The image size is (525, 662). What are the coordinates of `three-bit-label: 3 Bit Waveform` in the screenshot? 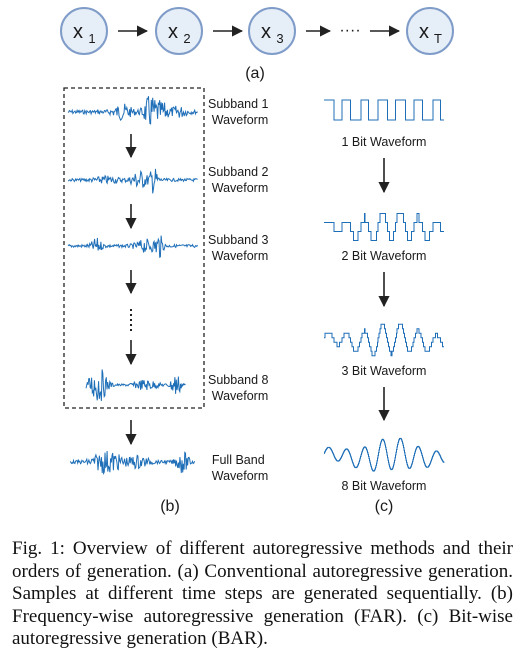 It's located at (384, 371).